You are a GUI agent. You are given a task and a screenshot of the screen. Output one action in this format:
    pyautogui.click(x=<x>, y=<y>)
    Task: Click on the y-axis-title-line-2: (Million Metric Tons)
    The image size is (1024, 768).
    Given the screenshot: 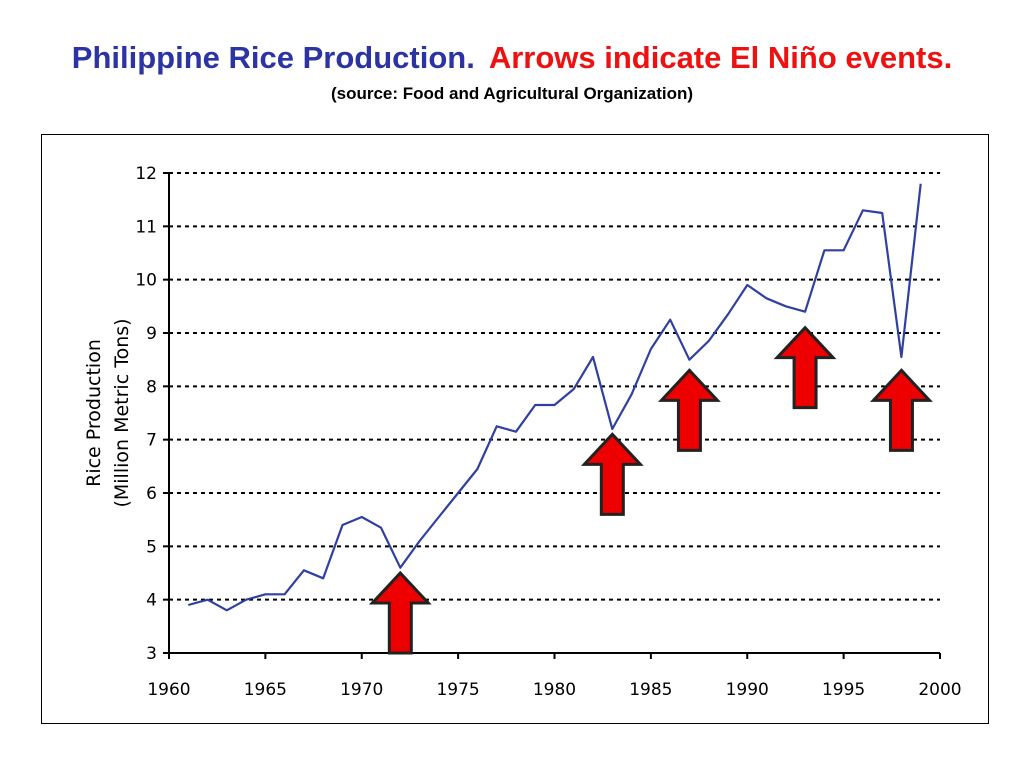 What is the action you would take?
    pyautogui.click(x=122, y=412)
    